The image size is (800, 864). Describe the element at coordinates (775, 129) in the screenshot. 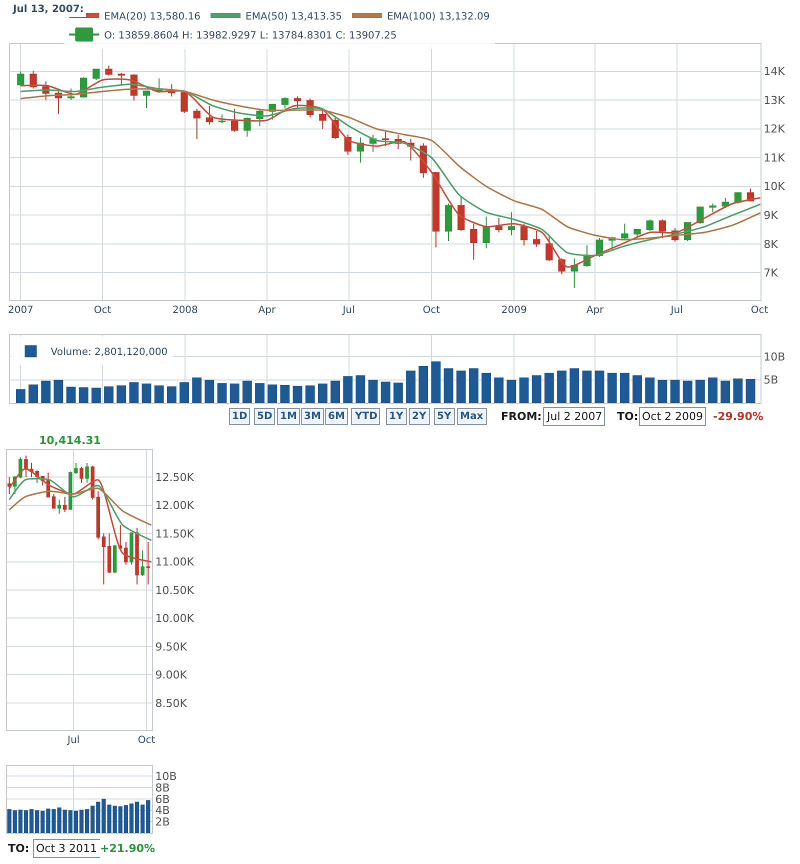

I see `y-tick-label: 12K` at that location.